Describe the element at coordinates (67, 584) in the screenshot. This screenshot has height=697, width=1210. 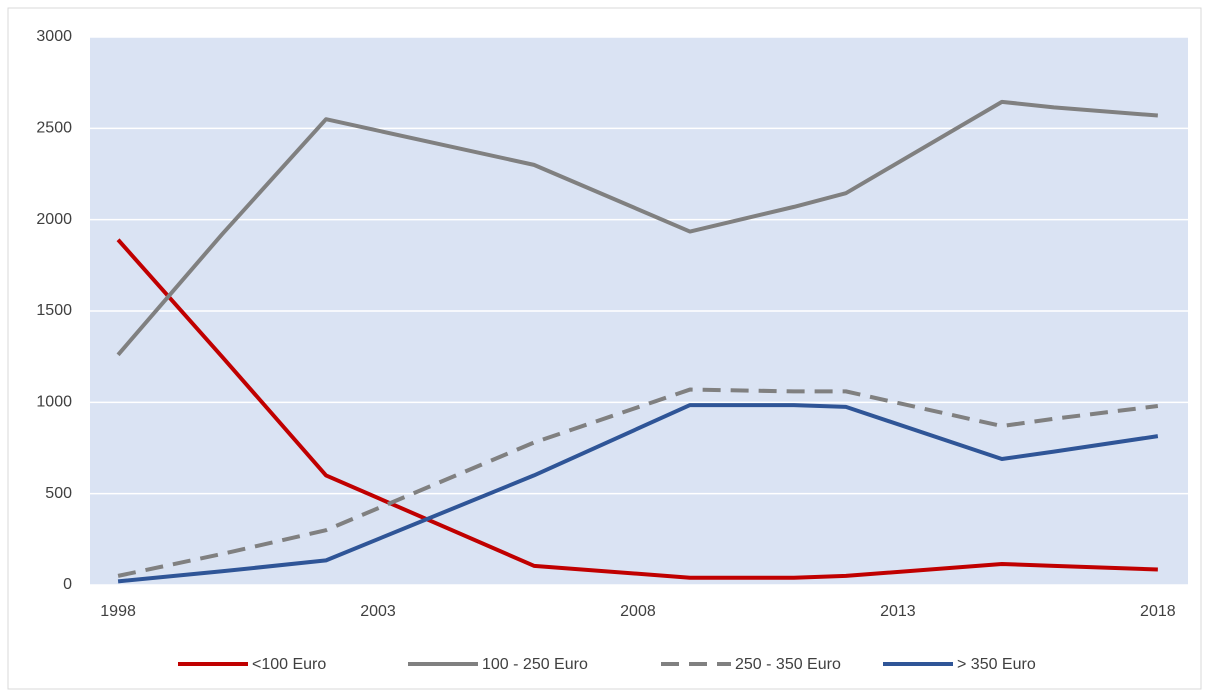
I see `y-tick-label: 0` at that location.